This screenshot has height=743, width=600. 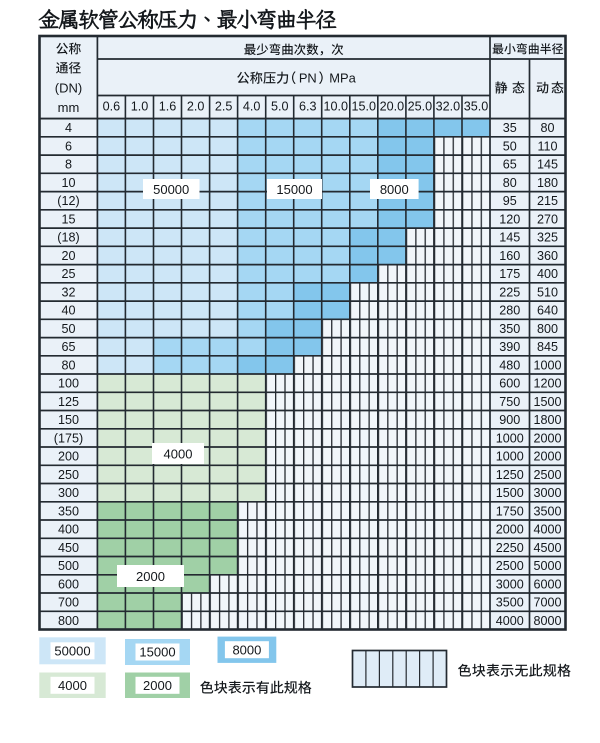 What do you see at coordinates (547, 220) in the screenshot?
I see `svg-text: 270` at bounding box center [547, 220].